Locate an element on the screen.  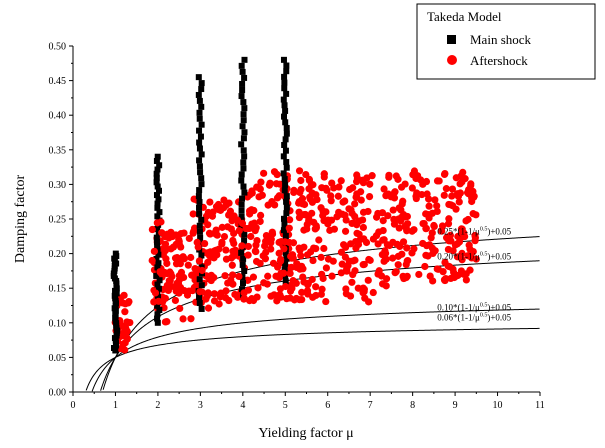
x-tick-label: 1 is located at coordinates (115, 405).